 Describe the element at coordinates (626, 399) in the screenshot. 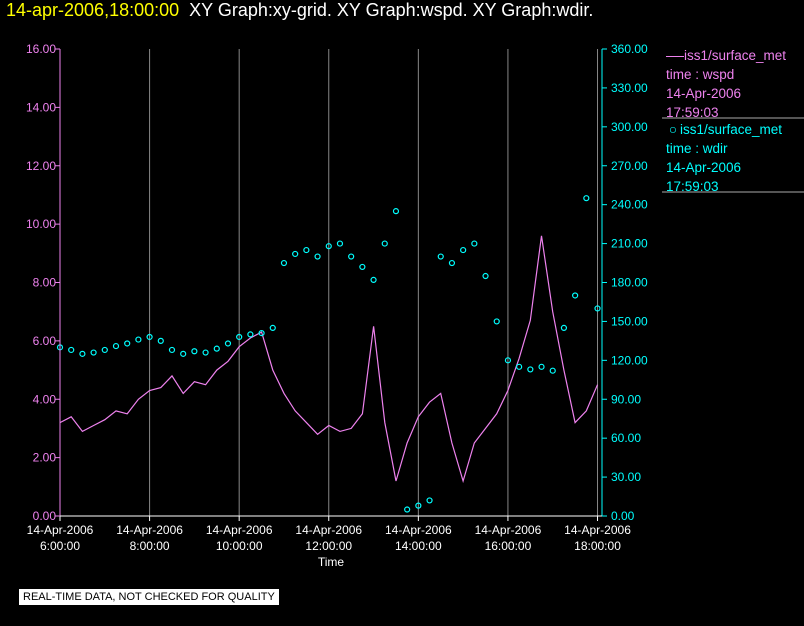

I see `y-right-tick-label: 90.00` at that location.